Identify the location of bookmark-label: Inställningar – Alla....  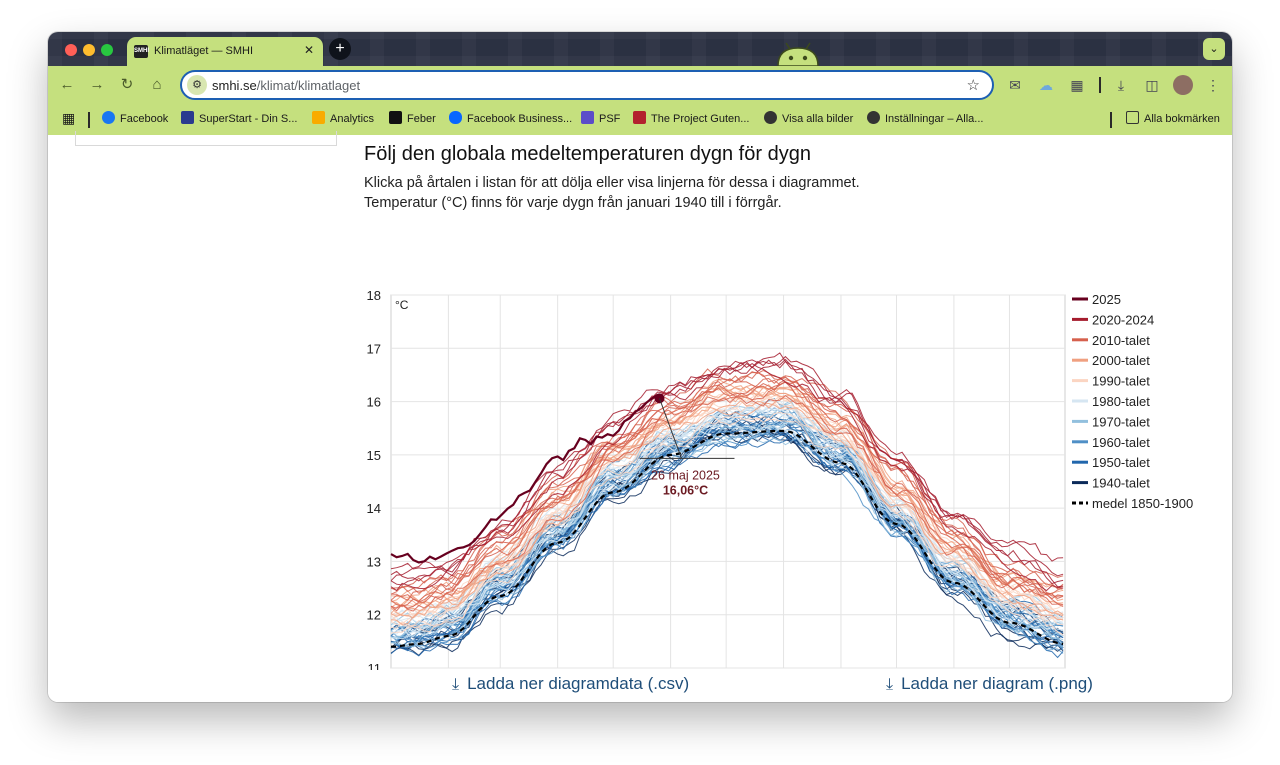
(934, 119).